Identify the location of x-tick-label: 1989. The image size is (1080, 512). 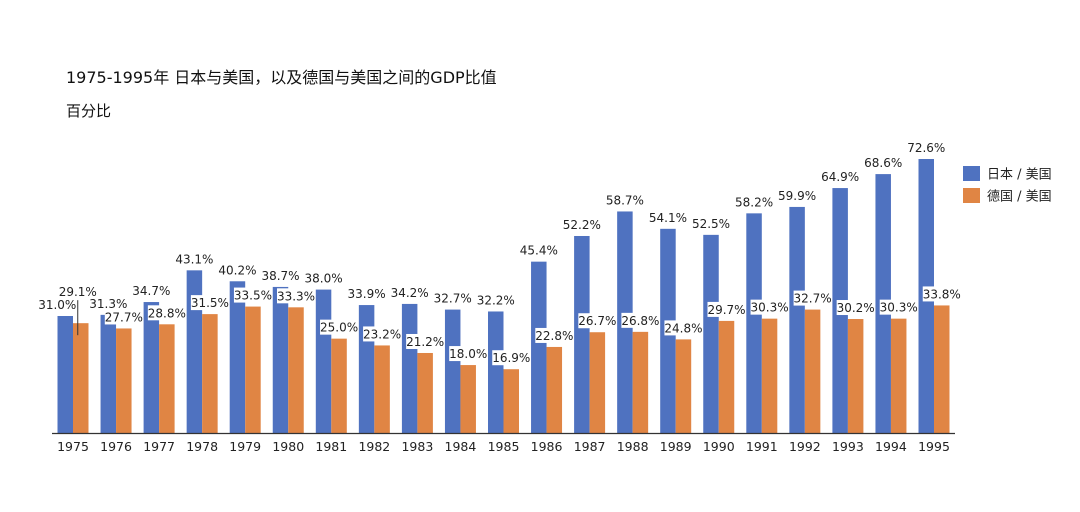
(676, 446).